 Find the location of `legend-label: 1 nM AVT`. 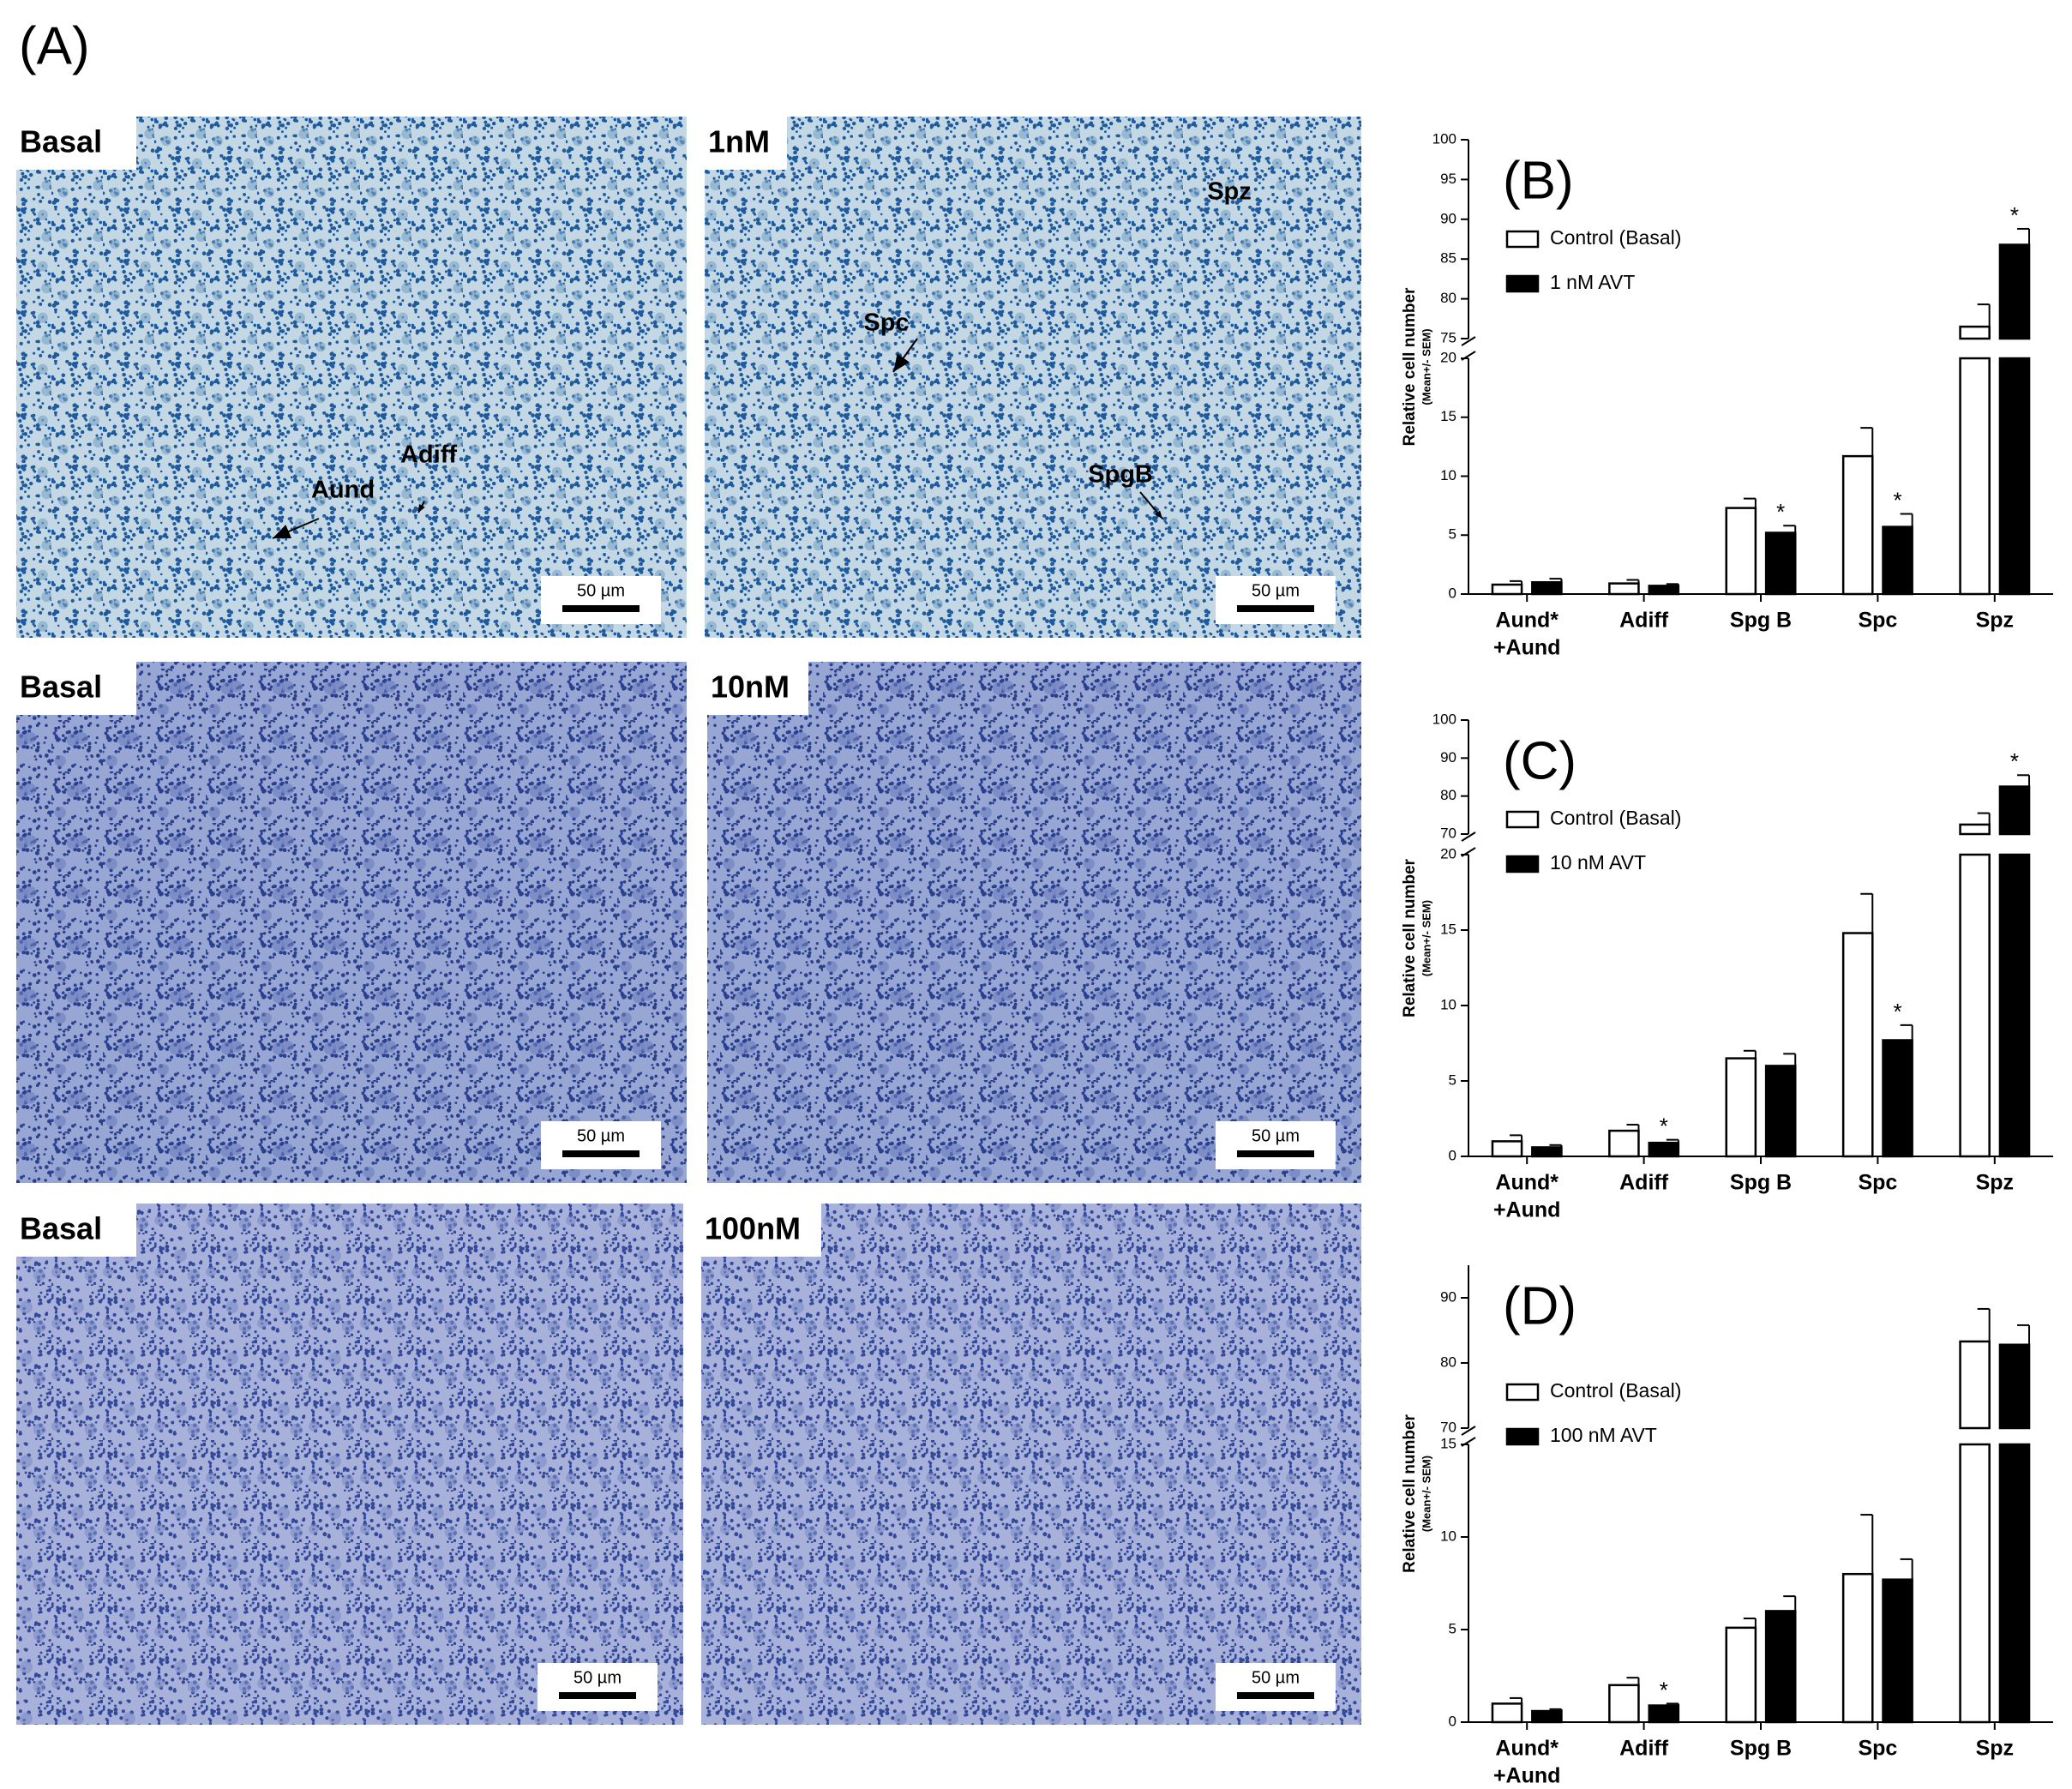

legend-label: 1 nM AVT is located at coordinates (1592, 282).